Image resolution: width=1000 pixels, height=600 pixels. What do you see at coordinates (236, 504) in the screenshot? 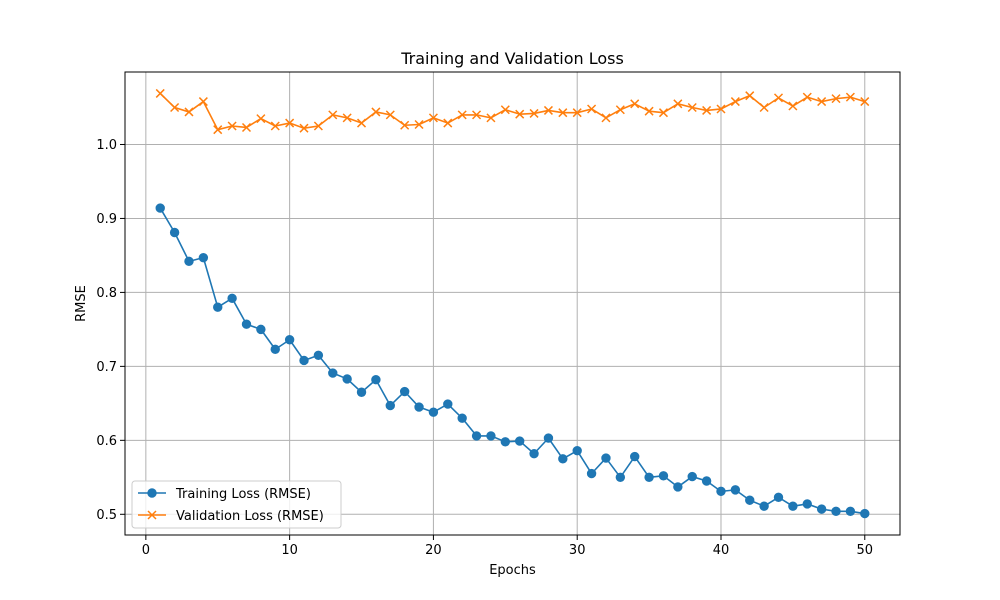
I see `legend-box` at bounding box center [236, 504].